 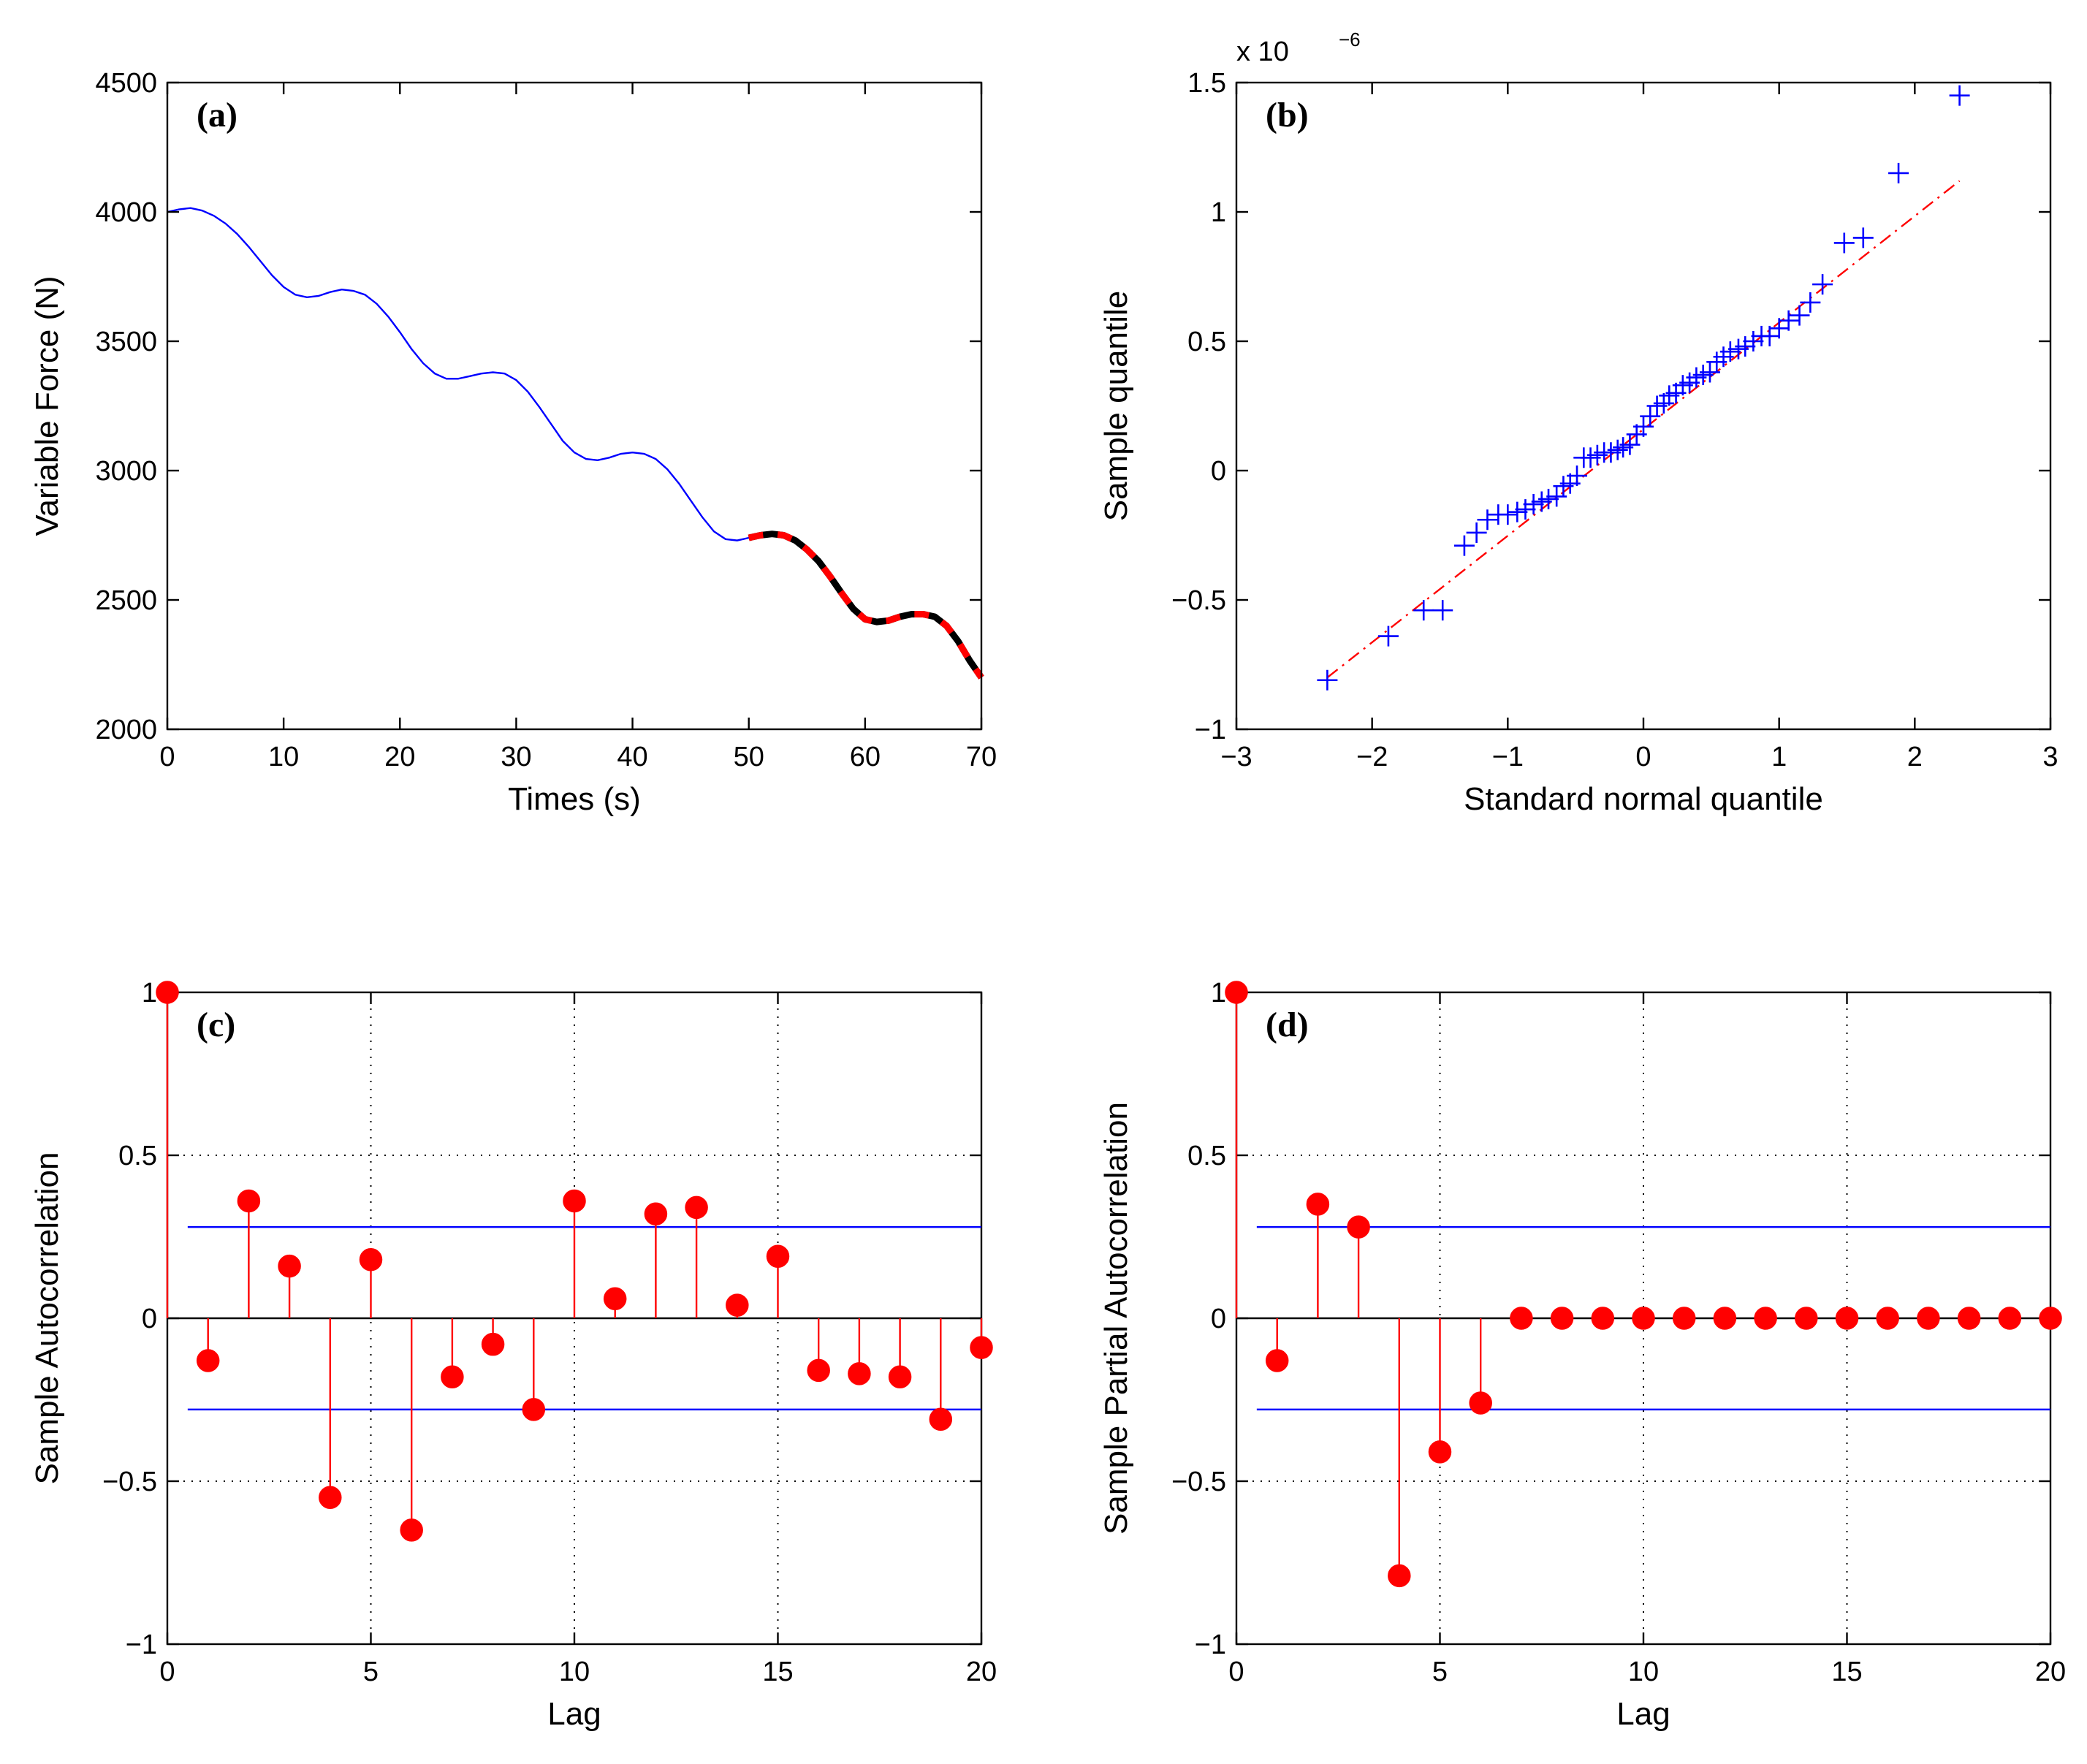 What do you see at coordinates (1643, 799) in the screenshot?
I see `x-axis-label: Standard normal quantile` at bounding box center [1643, 799].